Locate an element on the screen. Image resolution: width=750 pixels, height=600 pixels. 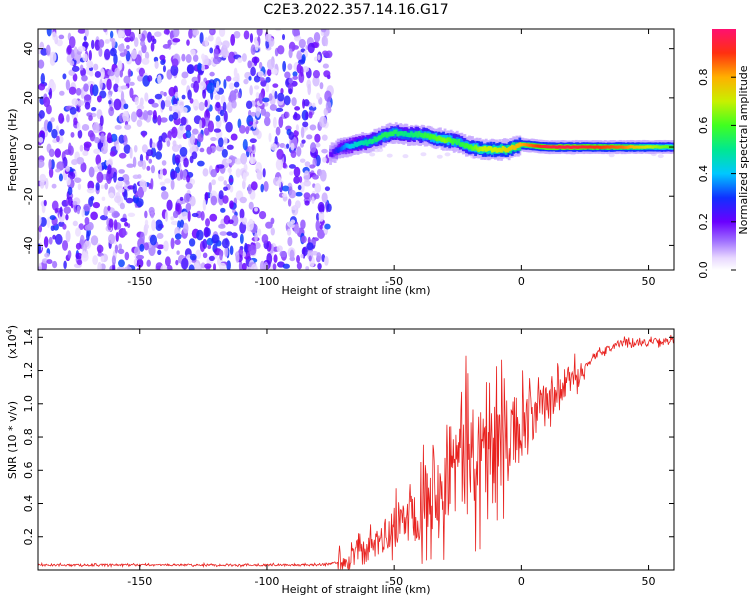
heatmap-x-tick-label: -100 is located at coordinates (266, 281).